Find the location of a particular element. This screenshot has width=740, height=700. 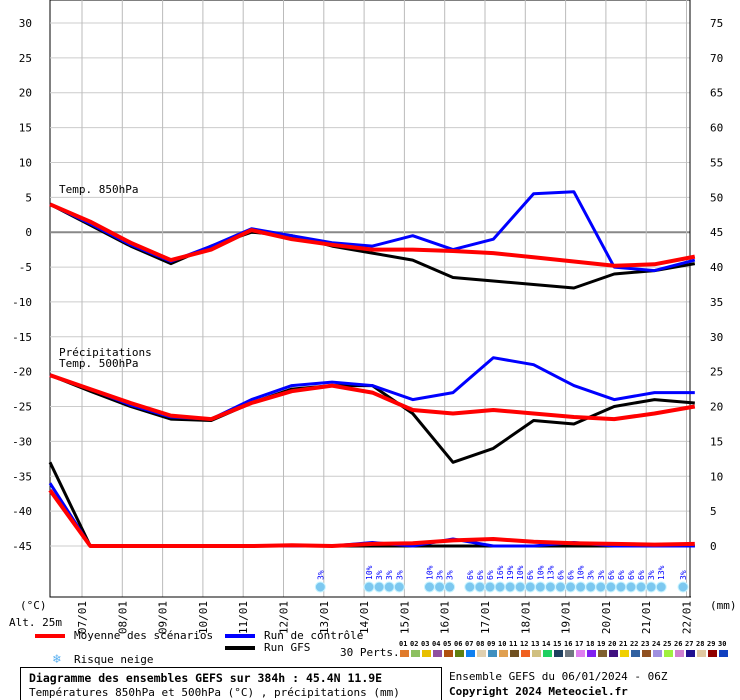

right-tick-label: 55 is located at coordinates (716, 162).